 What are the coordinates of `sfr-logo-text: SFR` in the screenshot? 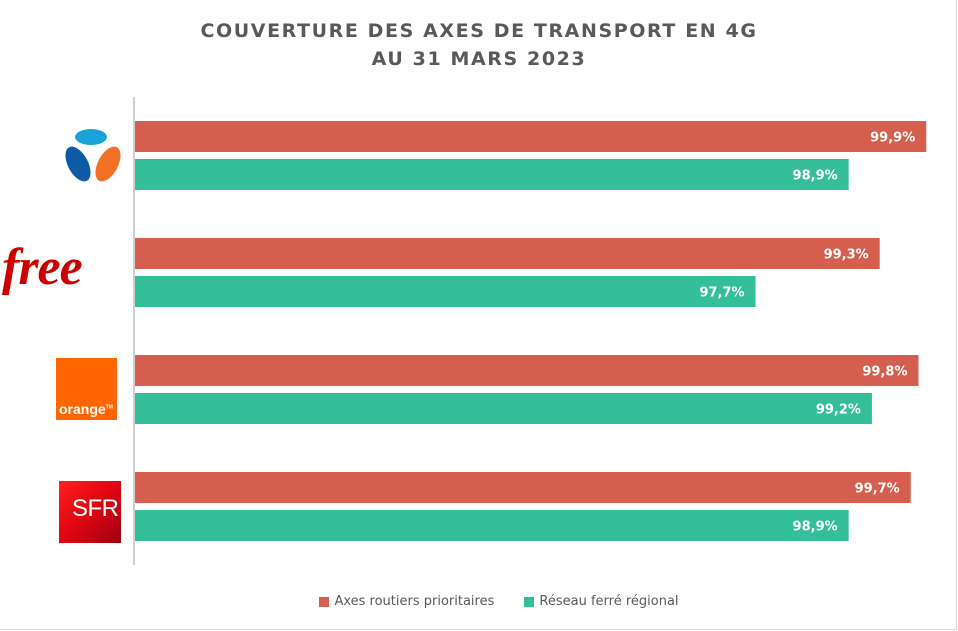 It's located at (95, 508).